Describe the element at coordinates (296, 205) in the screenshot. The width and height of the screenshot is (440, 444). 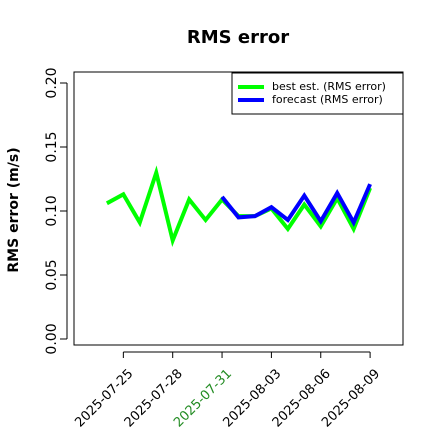
I see `series-line` at that location.